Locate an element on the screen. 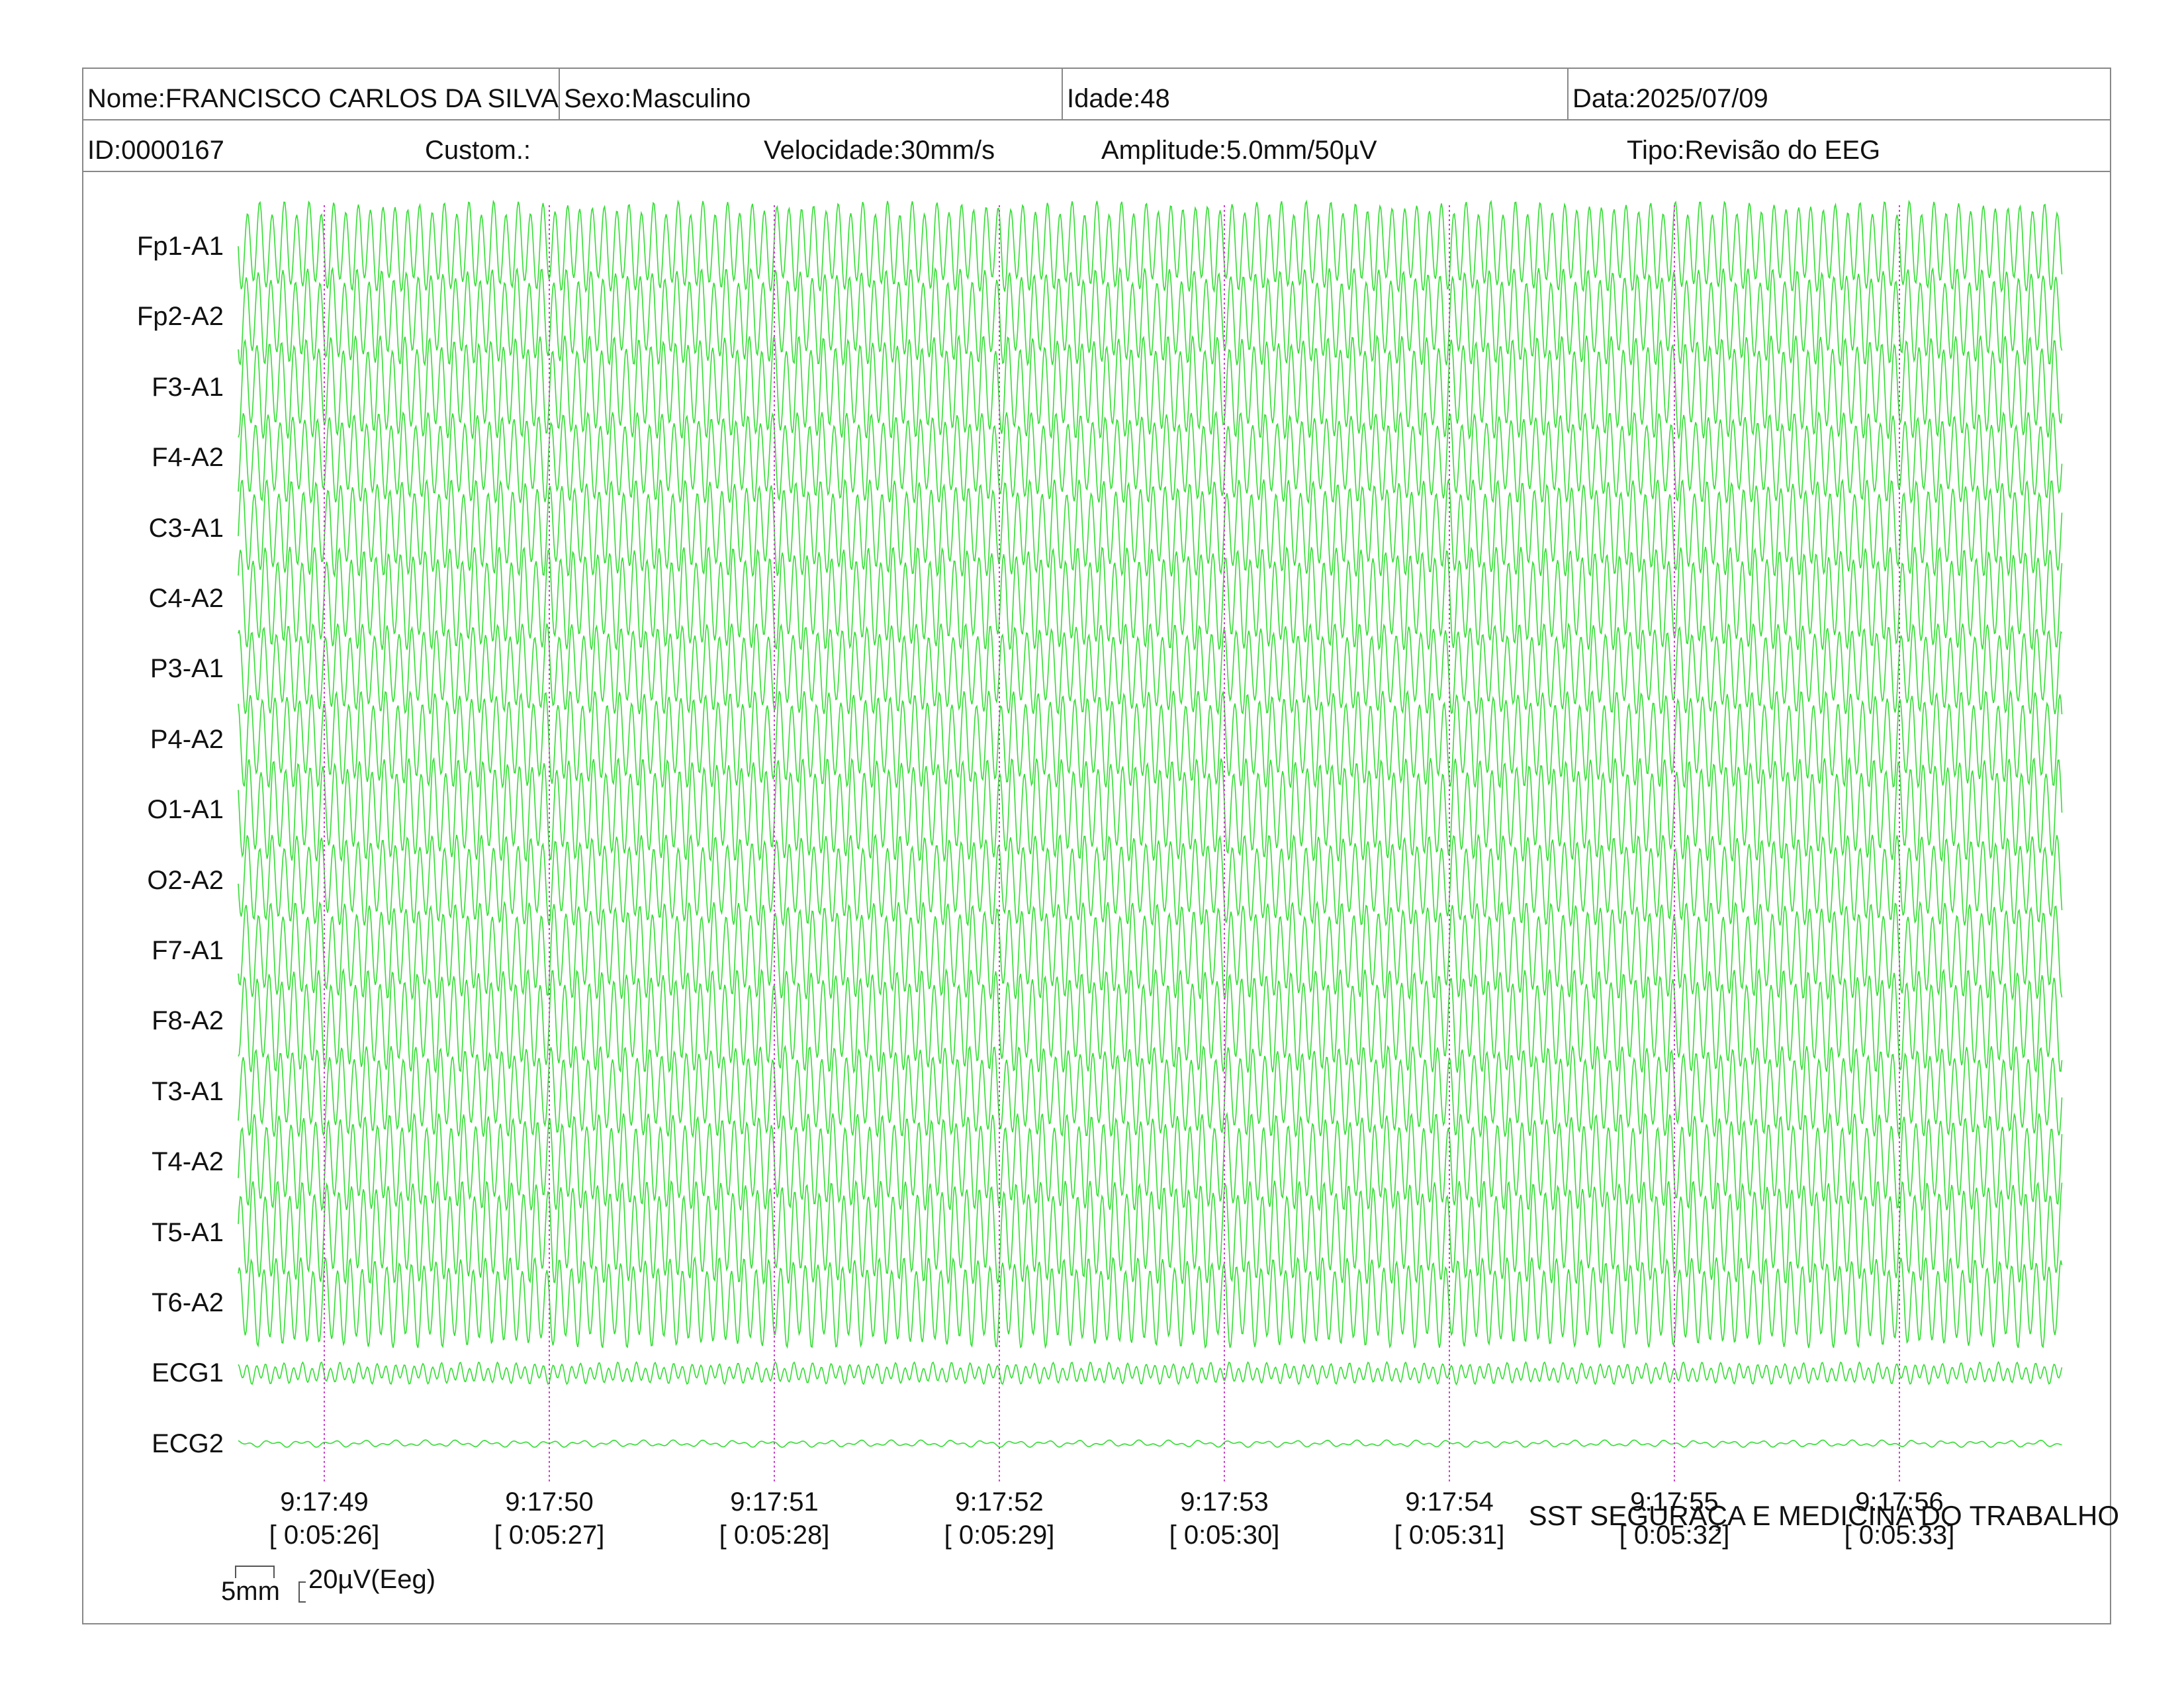  channel-label: Fp1-A1 is located at coordinates (180, 246).